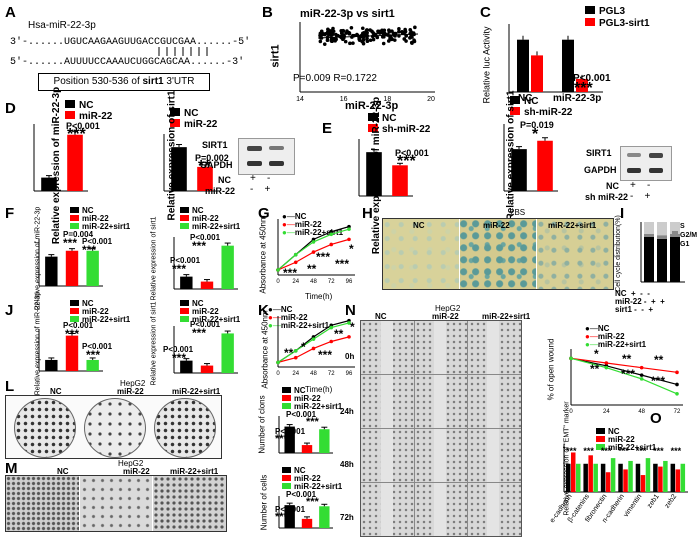  I want to click on k-stars-d: **, so click(339, 334).